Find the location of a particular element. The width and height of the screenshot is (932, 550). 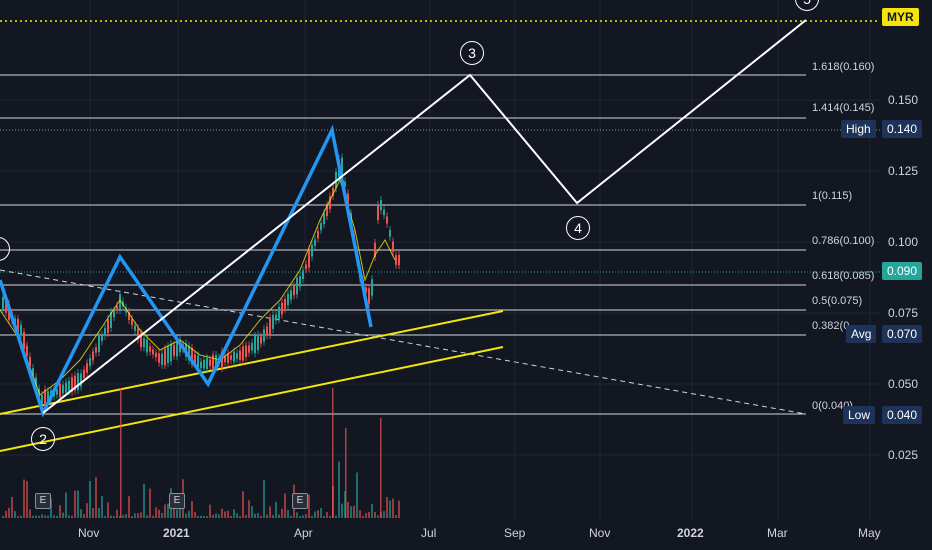

time-tick: Nov is located at coordinates (89, 533).